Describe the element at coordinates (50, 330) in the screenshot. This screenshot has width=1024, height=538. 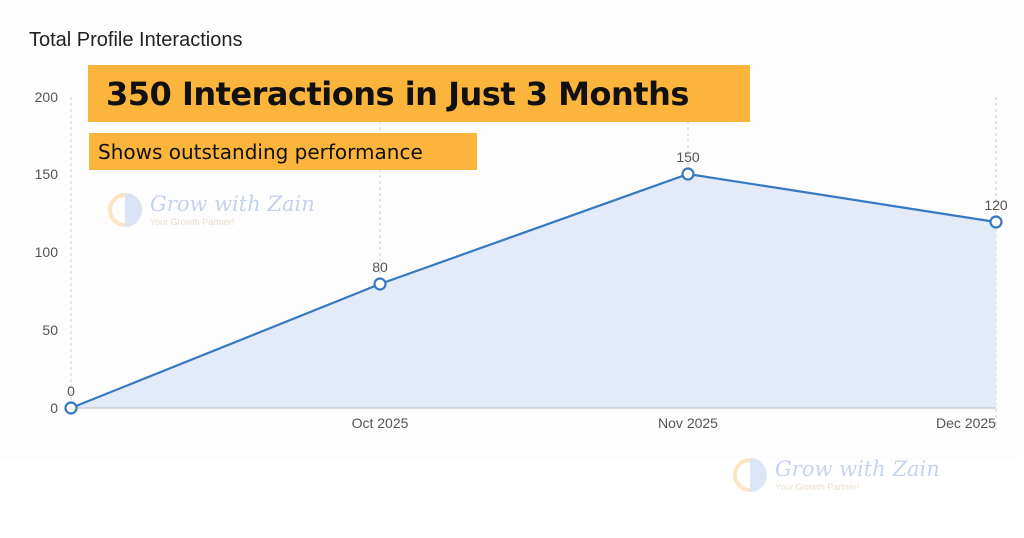
I see `y-tick: 50` at that location.